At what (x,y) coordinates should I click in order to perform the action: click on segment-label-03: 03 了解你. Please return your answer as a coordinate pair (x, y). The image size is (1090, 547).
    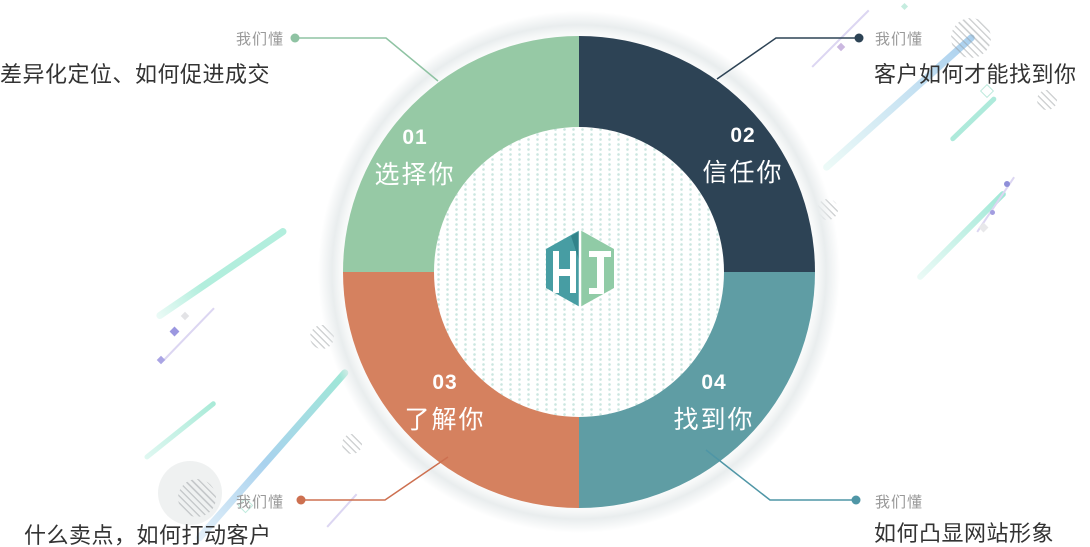
    Looking at the image, I should click on (445, 403).